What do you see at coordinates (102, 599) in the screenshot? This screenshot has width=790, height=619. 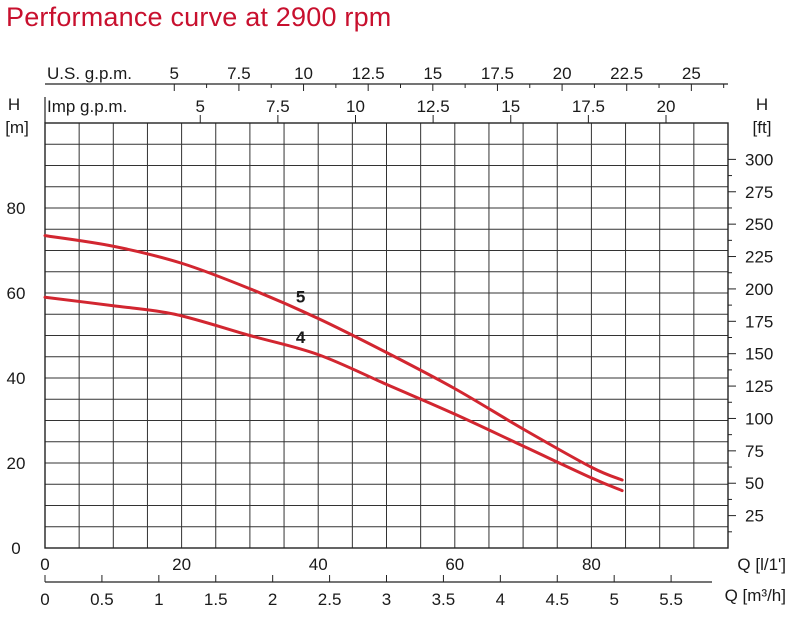 I see `bottom-m3h-tick-label: 0.5` at bounding box center [102, 599].